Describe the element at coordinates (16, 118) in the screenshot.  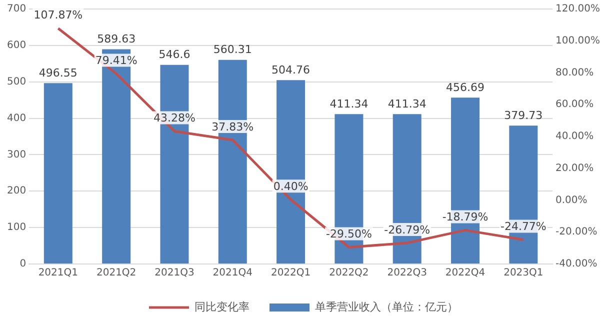
I see `y-tick-label: 400` at that location.